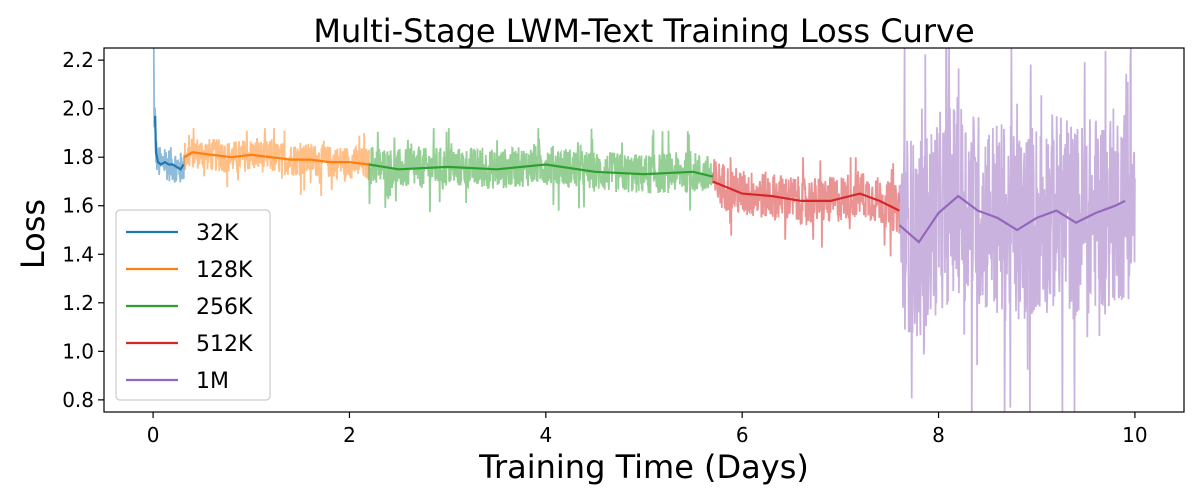 This screenshot has height=500, width=1200. What do you see at coordinates (1134, 435) in the screenshot?
I see `x-tick-label: 10` at bounding box center [1134, 435].